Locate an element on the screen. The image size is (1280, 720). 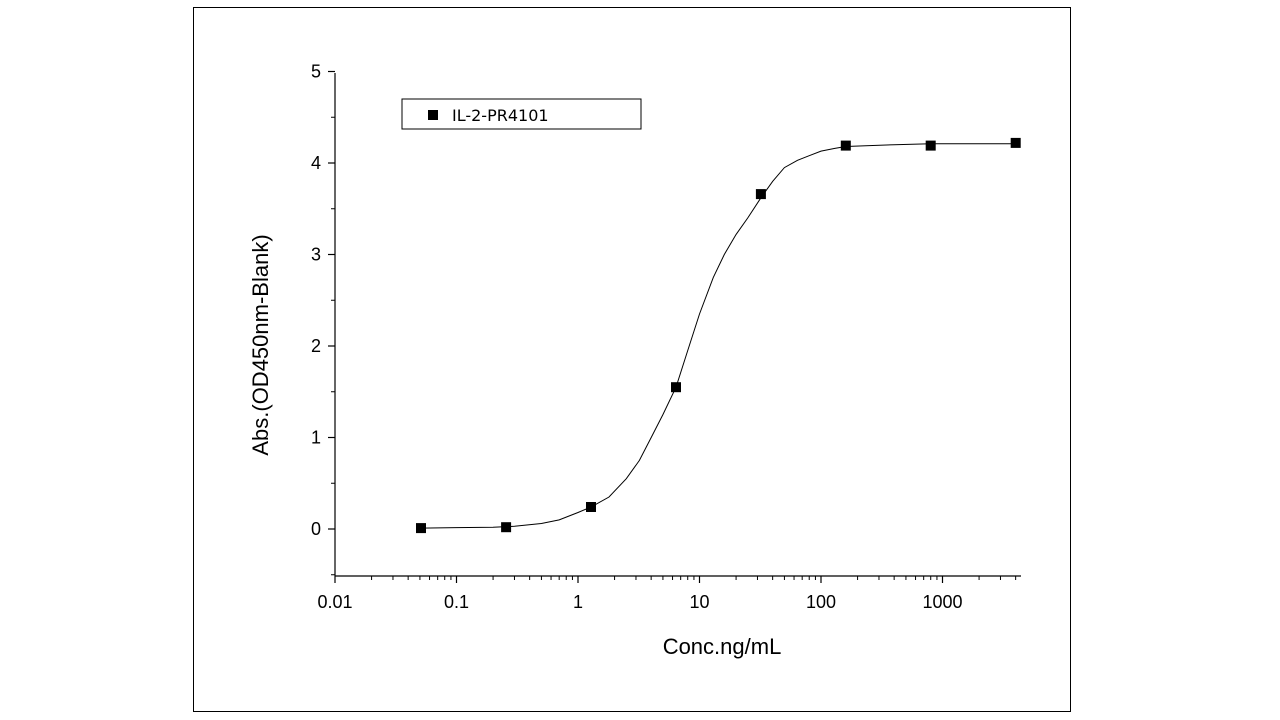
x-tick-label: 10 is located at coordinates (699, 602).